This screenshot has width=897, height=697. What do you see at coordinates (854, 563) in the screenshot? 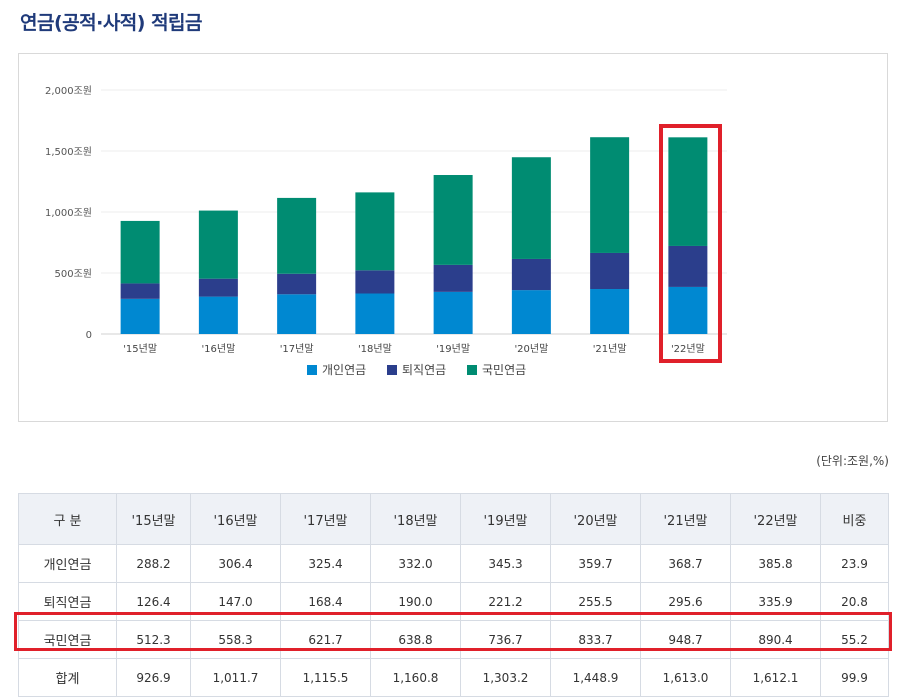
I see `table-cell: 23.9` at bounding box center [854, 563].